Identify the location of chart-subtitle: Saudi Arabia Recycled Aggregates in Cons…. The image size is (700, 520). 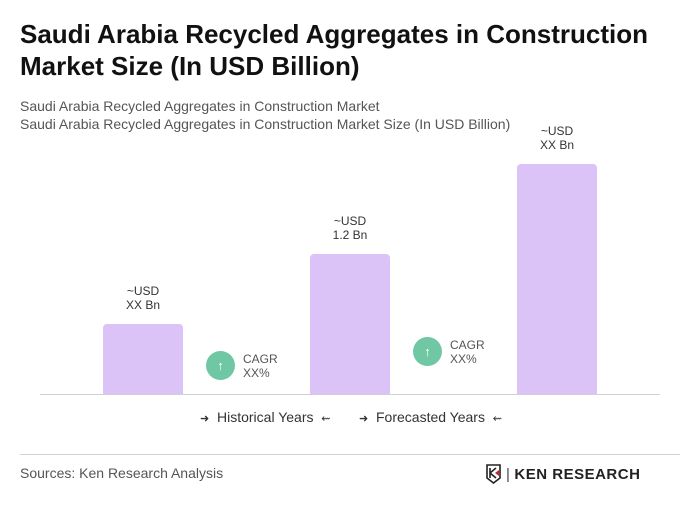
(200, 106).